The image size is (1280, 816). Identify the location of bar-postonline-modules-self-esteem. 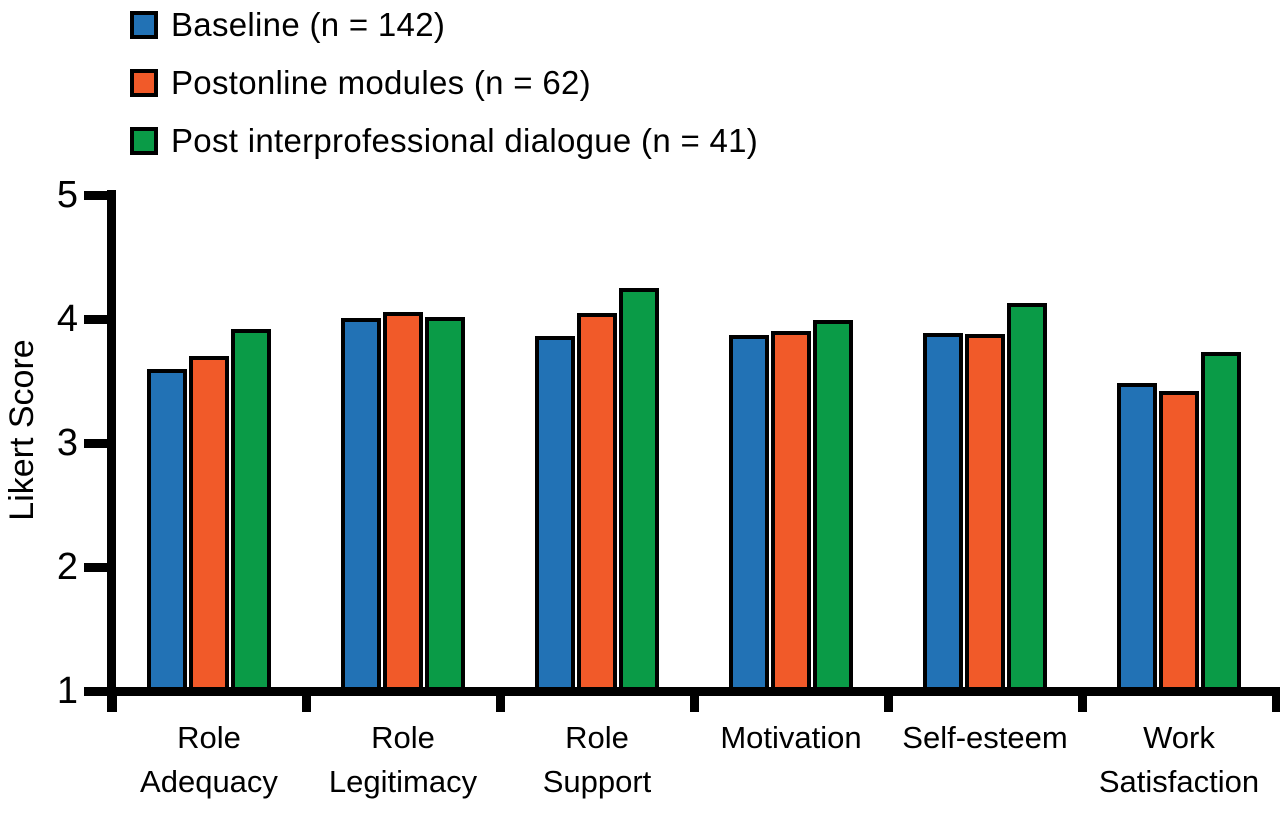
(985, 512).